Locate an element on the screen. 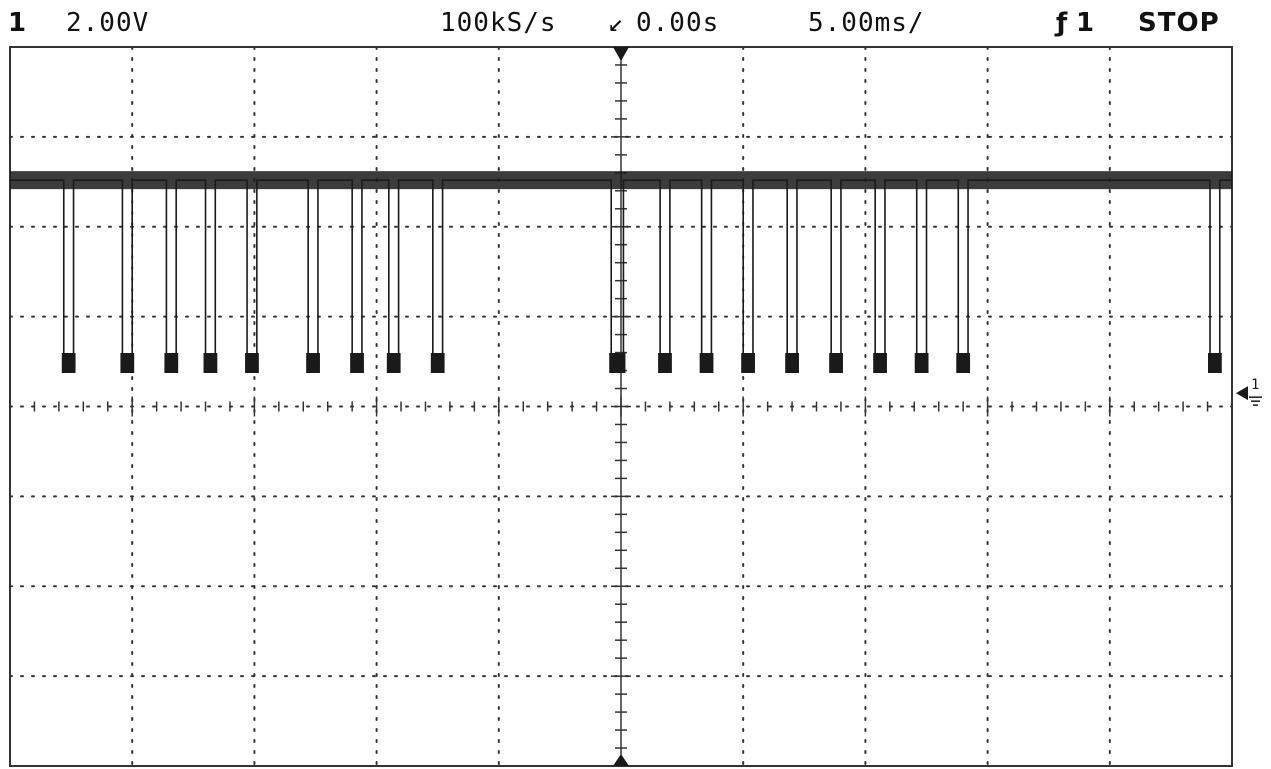  trigger-source: 1 is located at coordinates (1086, 23).